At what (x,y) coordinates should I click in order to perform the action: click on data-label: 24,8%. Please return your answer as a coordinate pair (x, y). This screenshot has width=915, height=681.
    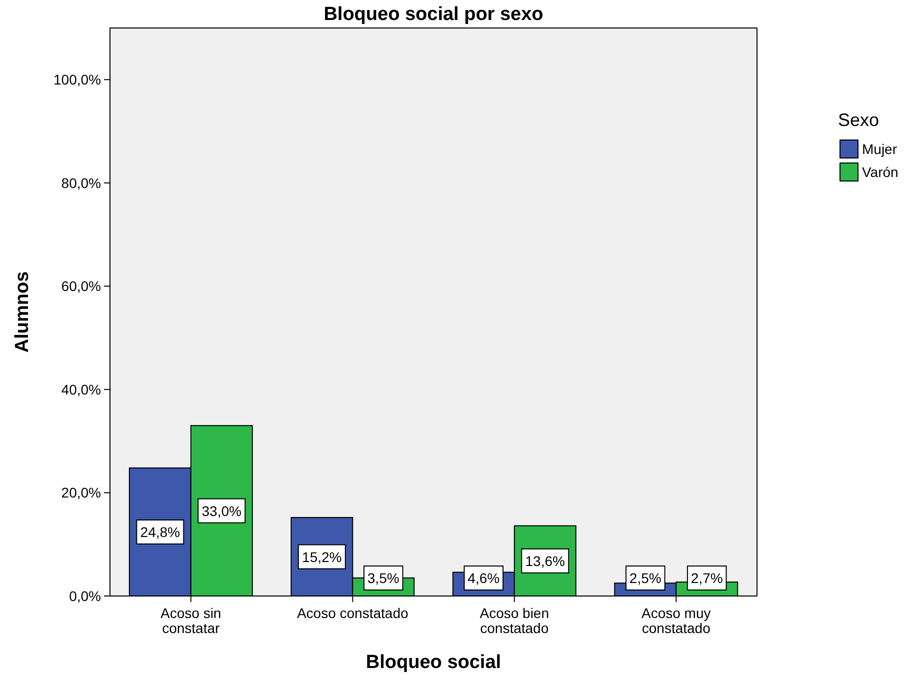
    Looking at the image, I should click on (160, 532).